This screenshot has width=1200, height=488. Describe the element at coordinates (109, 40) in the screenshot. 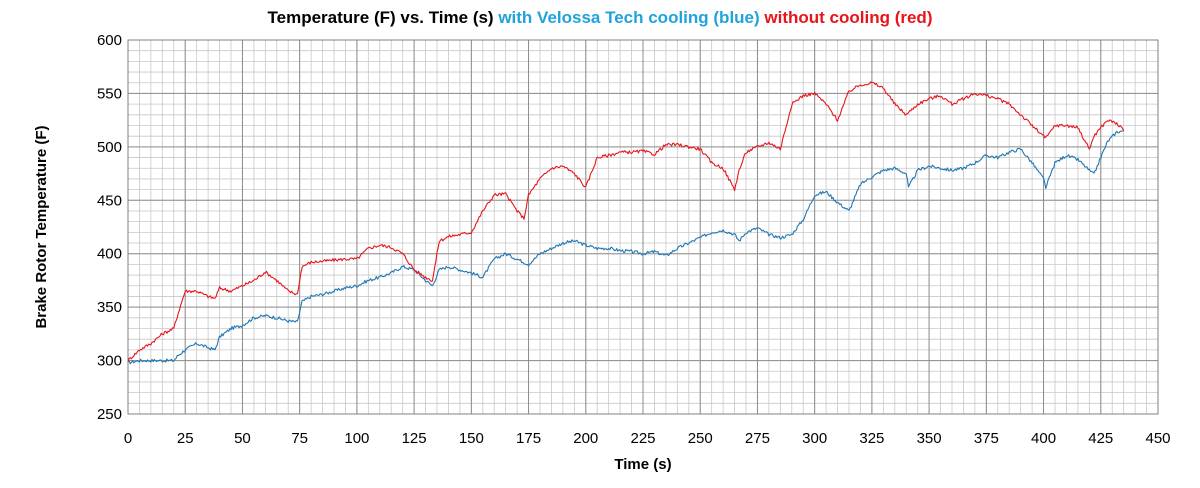

I see `y-tick-label: 600` at that location.